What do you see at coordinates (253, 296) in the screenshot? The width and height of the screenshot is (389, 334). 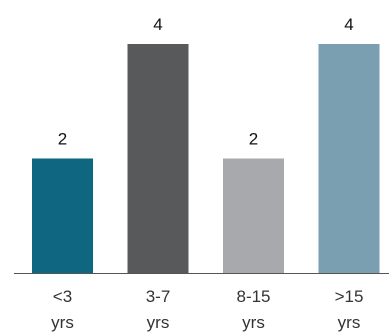 I see `category-label-3-line-1: 8-15` at bounding box center [253, 296].